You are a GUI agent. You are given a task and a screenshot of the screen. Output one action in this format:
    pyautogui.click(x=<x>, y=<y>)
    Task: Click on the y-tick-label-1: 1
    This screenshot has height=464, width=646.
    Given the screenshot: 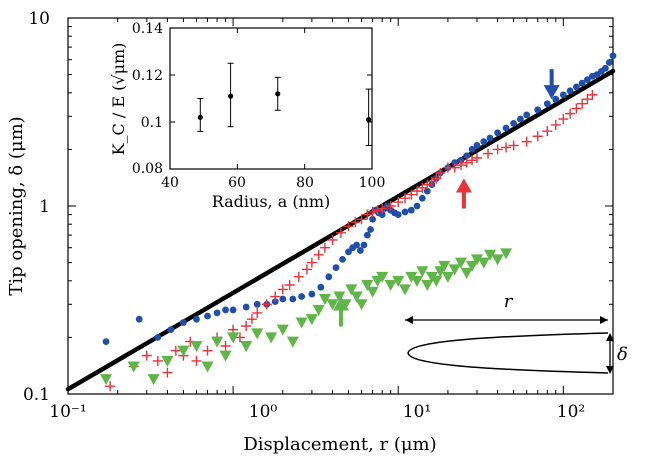 What is the action you would take?
    pyautogui.click(x=44, y=207)
    